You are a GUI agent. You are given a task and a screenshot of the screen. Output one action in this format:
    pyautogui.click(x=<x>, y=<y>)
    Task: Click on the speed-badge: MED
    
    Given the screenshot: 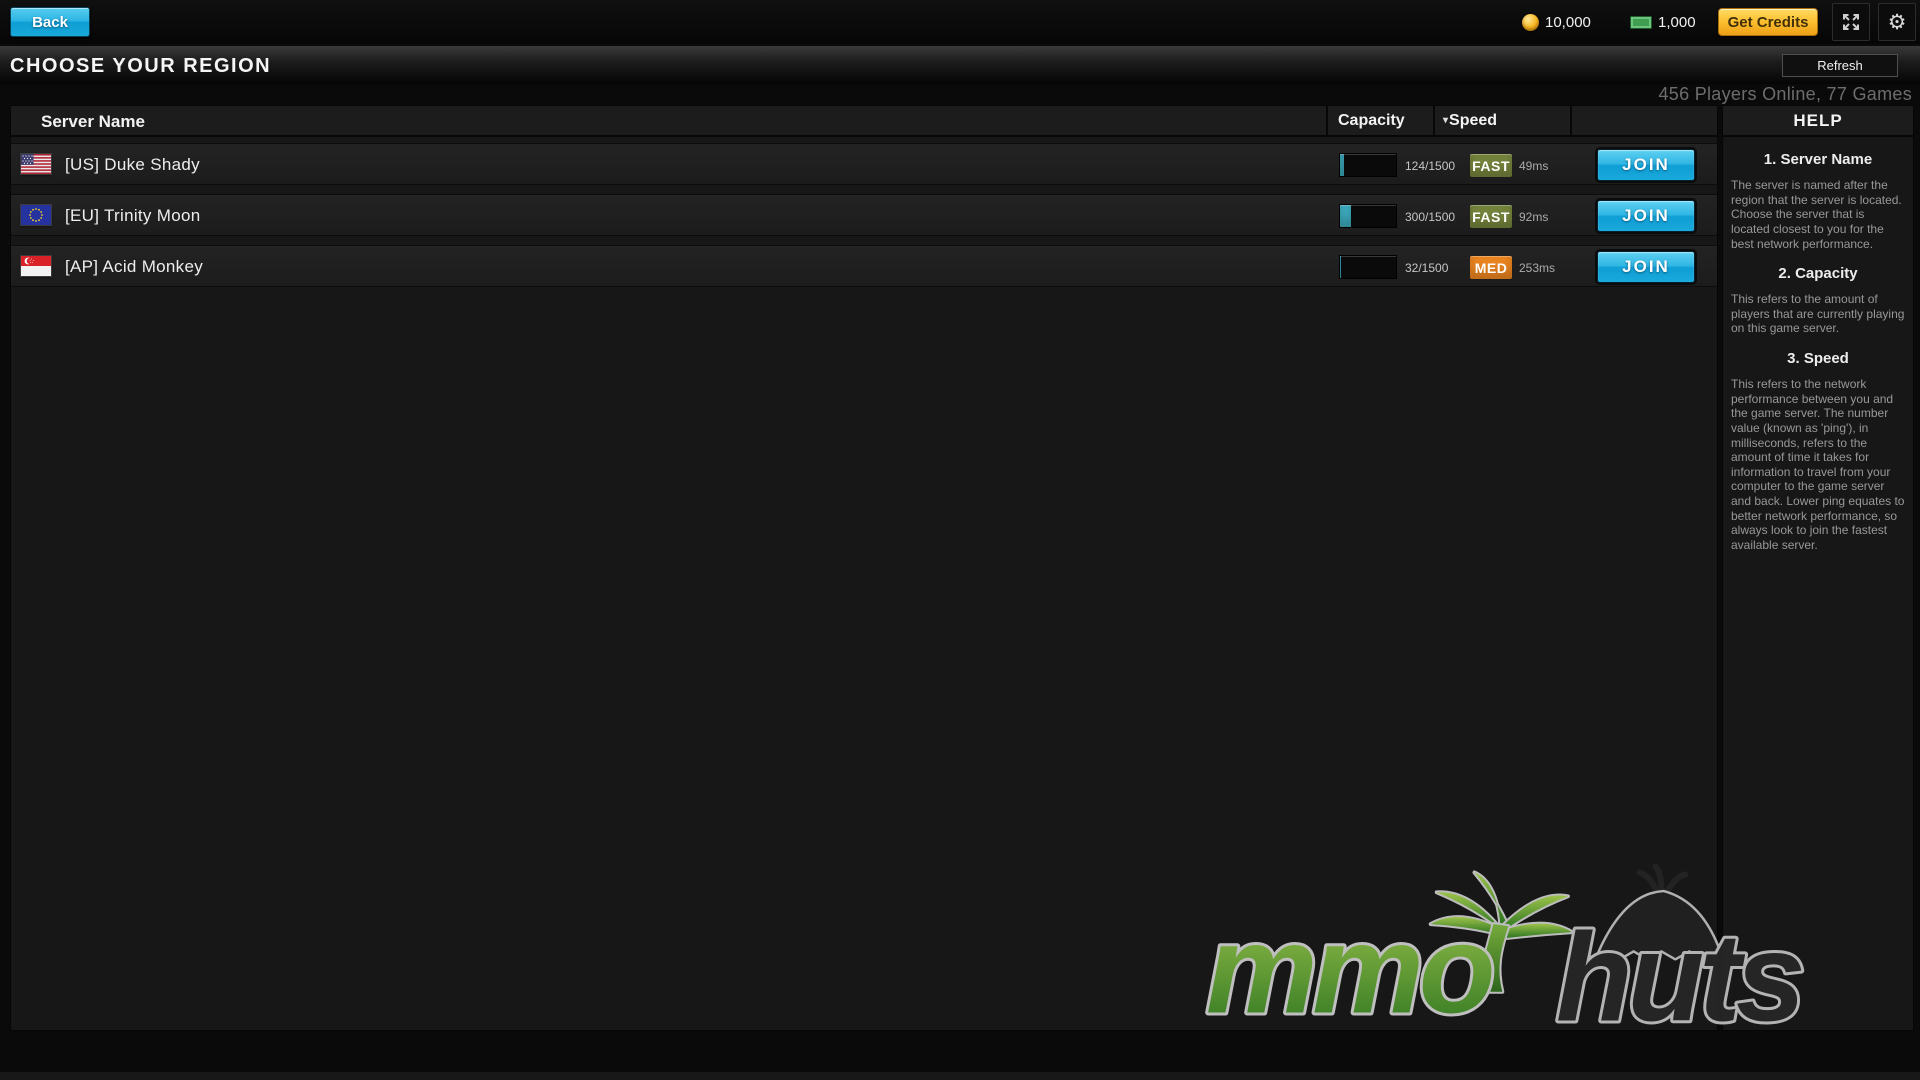 What is the action you would take?
    pyautogui.click(x=1491, y=267)
    